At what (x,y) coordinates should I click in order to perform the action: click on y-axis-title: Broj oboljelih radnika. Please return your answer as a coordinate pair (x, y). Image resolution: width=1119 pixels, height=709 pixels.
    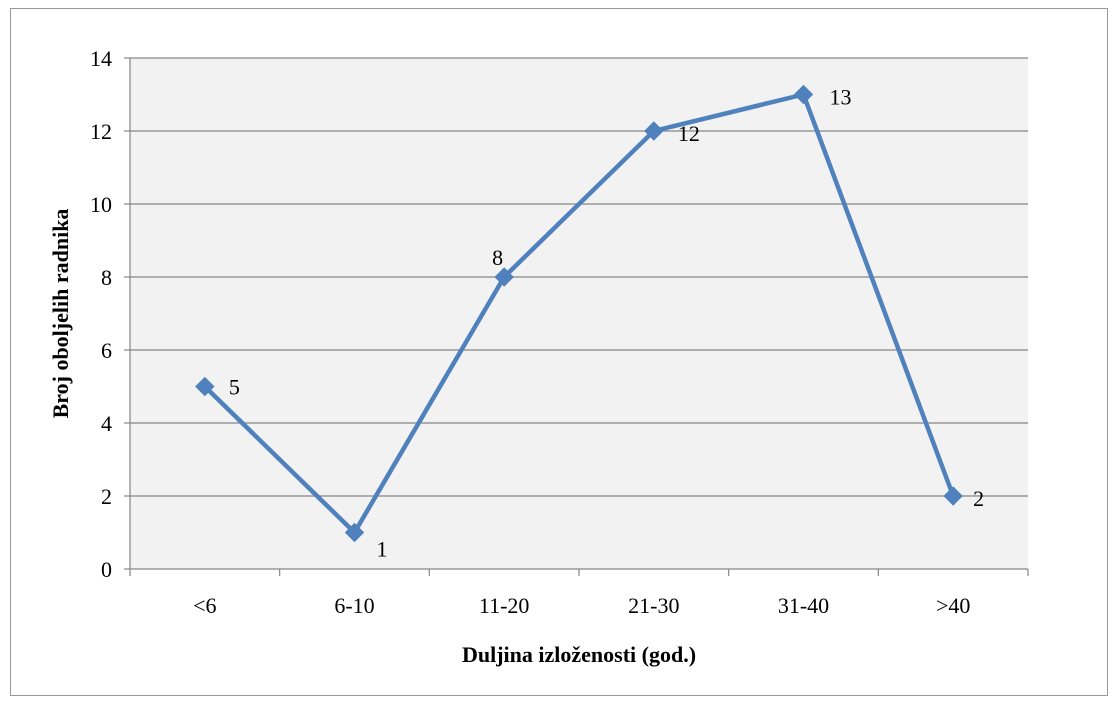
    Looking at the image, I should click on (60, 314).